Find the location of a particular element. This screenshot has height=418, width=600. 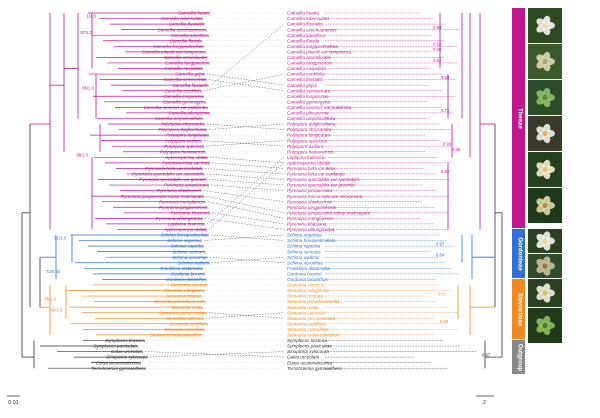

left-taxon-label: Polyspora chrysandra is located at coordinates (183, 124).